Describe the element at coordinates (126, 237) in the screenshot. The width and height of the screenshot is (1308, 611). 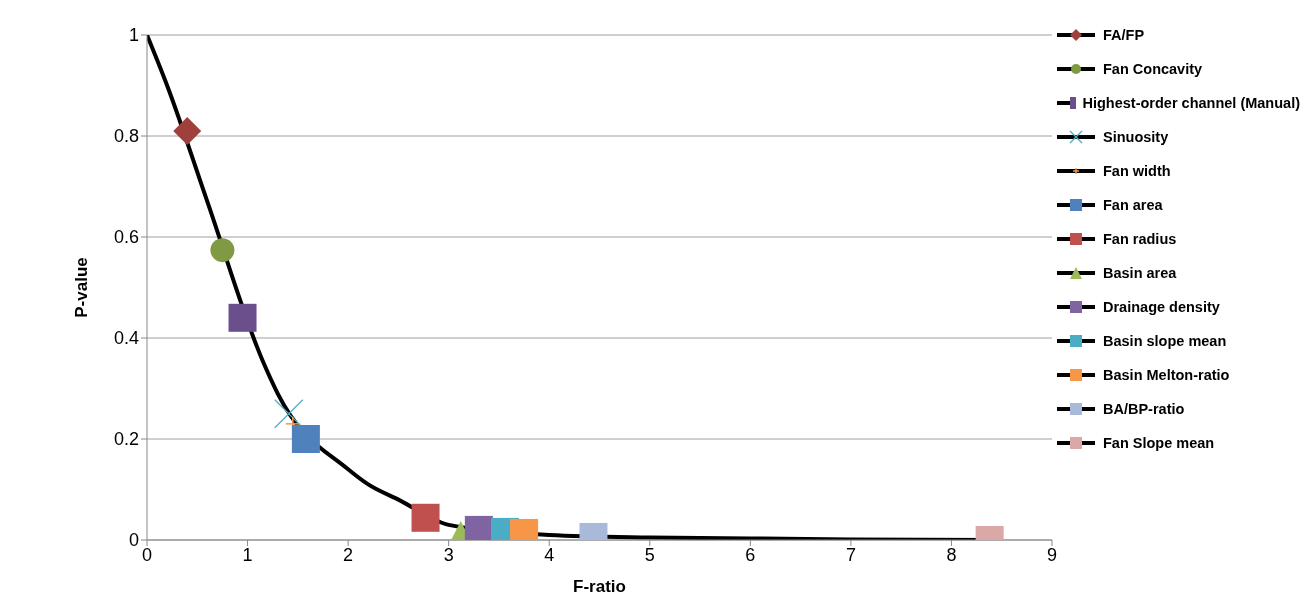
I see `y-tick-label: 0.6` at that location.